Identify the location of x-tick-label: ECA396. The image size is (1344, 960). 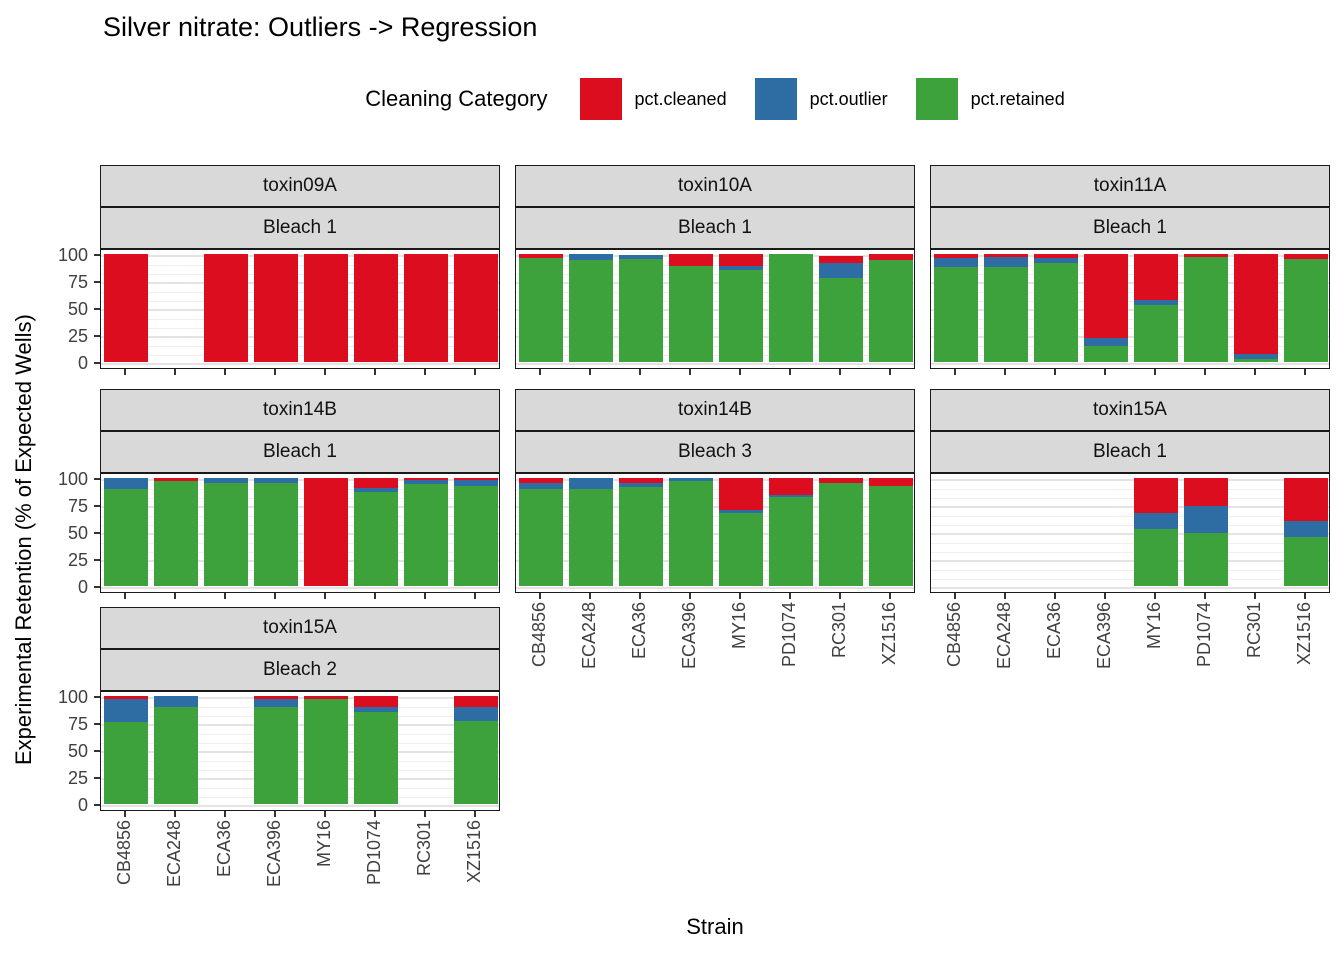
(1104, 636).